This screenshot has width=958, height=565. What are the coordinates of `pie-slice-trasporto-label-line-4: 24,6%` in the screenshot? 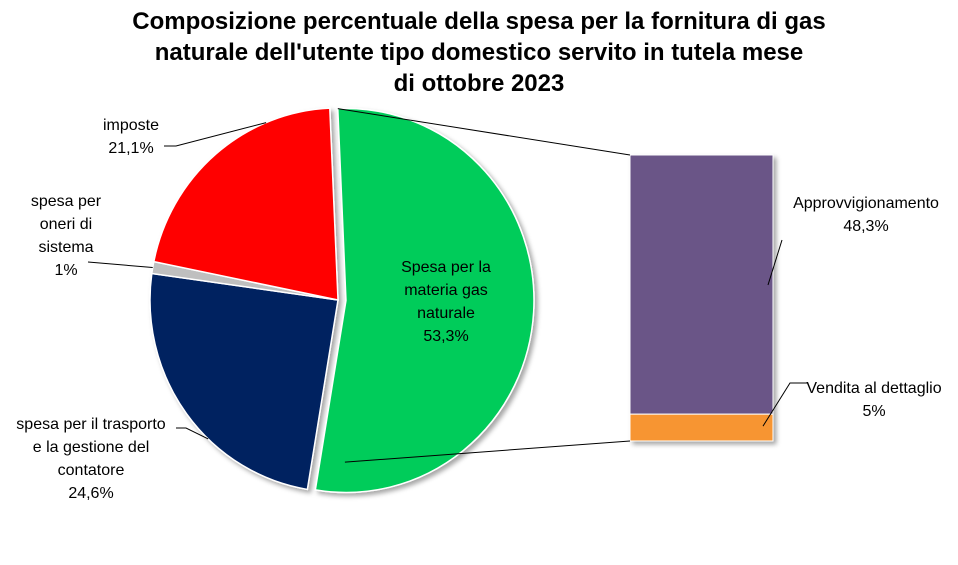 It's located at (90, 493).